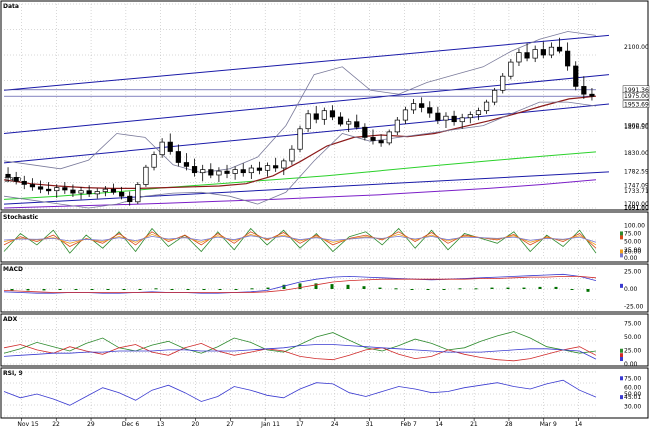 Image resolution: width=650 pixels, height=428 pixels. Describe the element at coordinates (632, 397) in the screenshot. I see `axis-tick-label: 45.01` at that location.